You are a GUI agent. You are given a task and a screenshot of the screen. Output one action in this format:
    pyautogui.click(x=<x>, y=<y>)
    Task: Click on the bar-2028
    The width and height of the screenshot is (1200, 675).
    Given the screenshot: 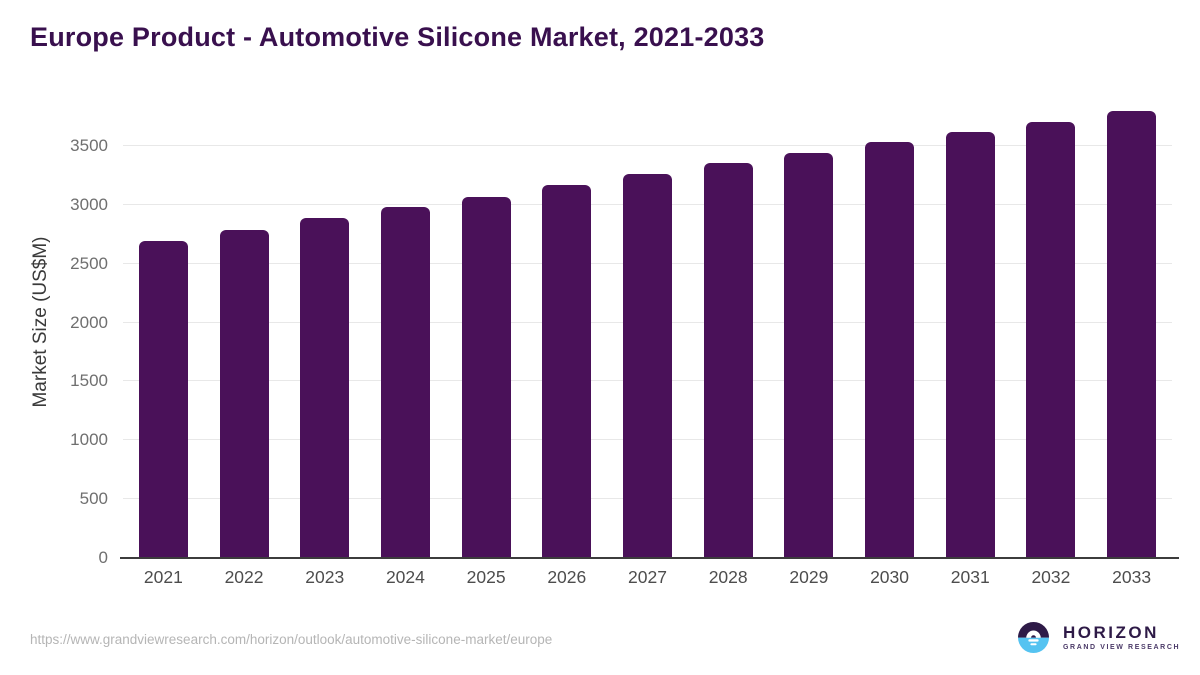 What is the action you would take?
    pyautogui.click(x=728, y=360)
    